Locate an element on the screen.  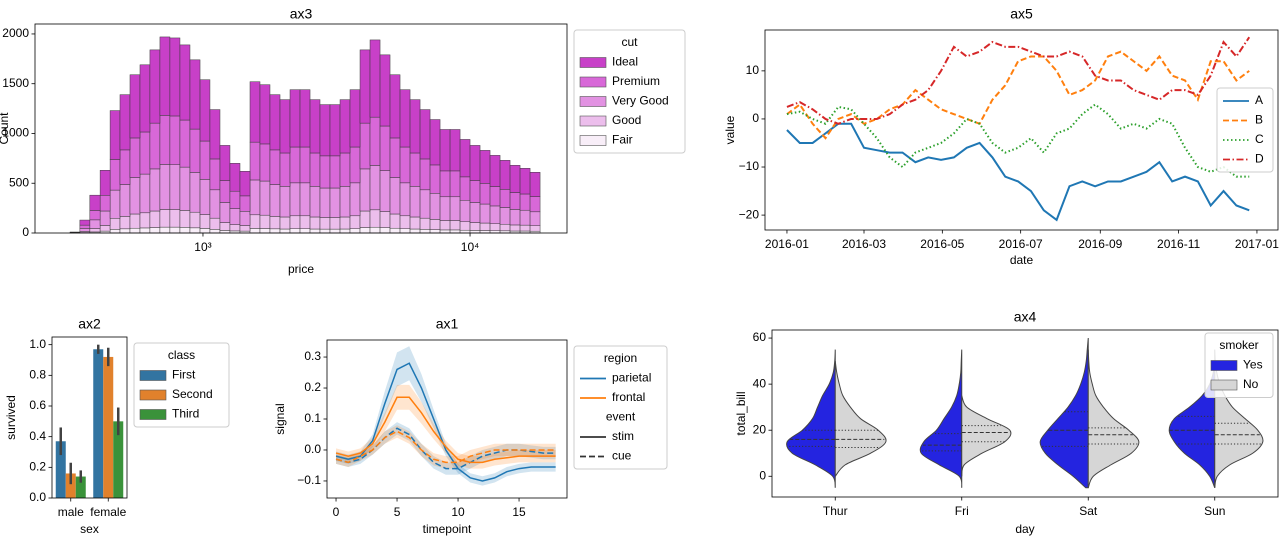
y-tick-label: 0.4 is located at coordinates (37, 436).